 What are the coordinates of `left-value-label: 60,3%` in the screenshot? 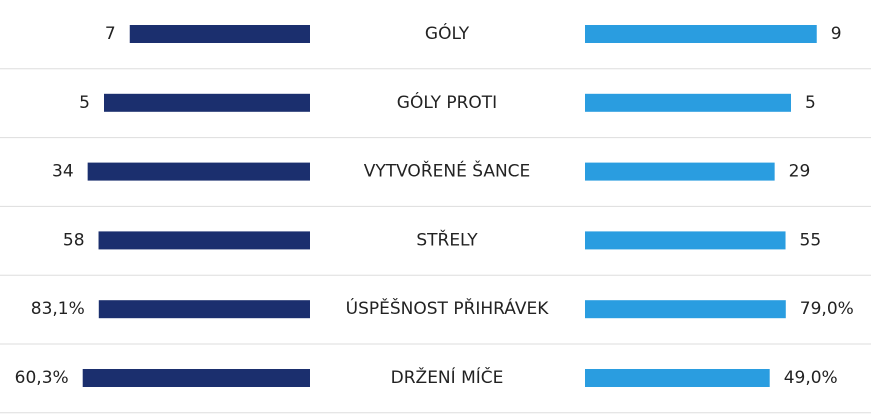 It's located at (42, 378).